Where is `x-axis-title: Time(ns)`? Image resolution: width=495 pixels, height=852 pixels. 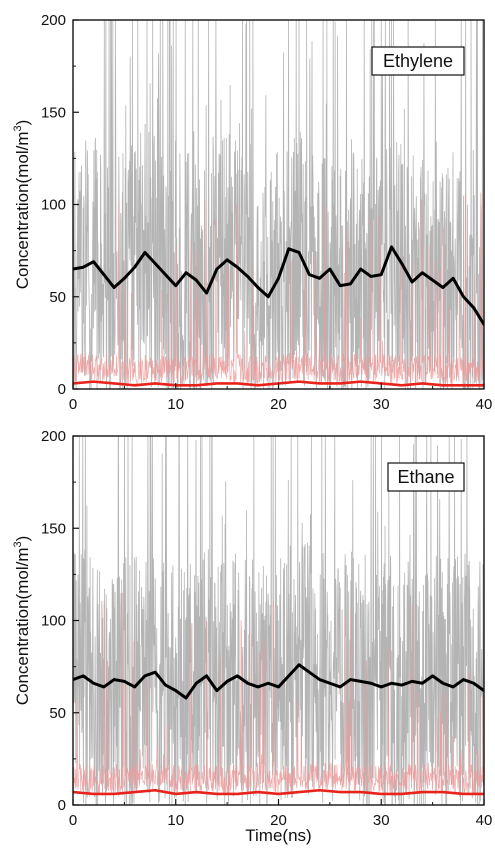
x-axis-title: Time(ns) is located at coordinates (278, 835).